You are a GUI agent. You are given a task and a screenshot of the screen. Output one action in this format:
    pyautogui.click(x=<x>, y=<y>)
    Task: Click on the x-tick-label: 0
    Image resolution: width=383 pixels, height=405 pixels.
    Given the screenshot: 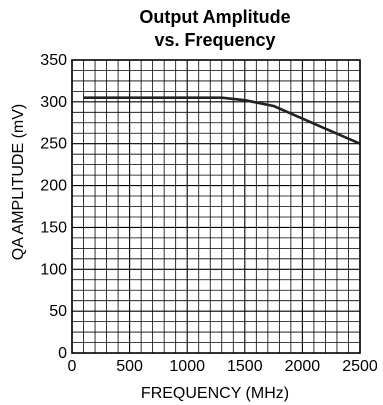 What is the action you would take?
    pyautogui.click(x=72, y=366)
    